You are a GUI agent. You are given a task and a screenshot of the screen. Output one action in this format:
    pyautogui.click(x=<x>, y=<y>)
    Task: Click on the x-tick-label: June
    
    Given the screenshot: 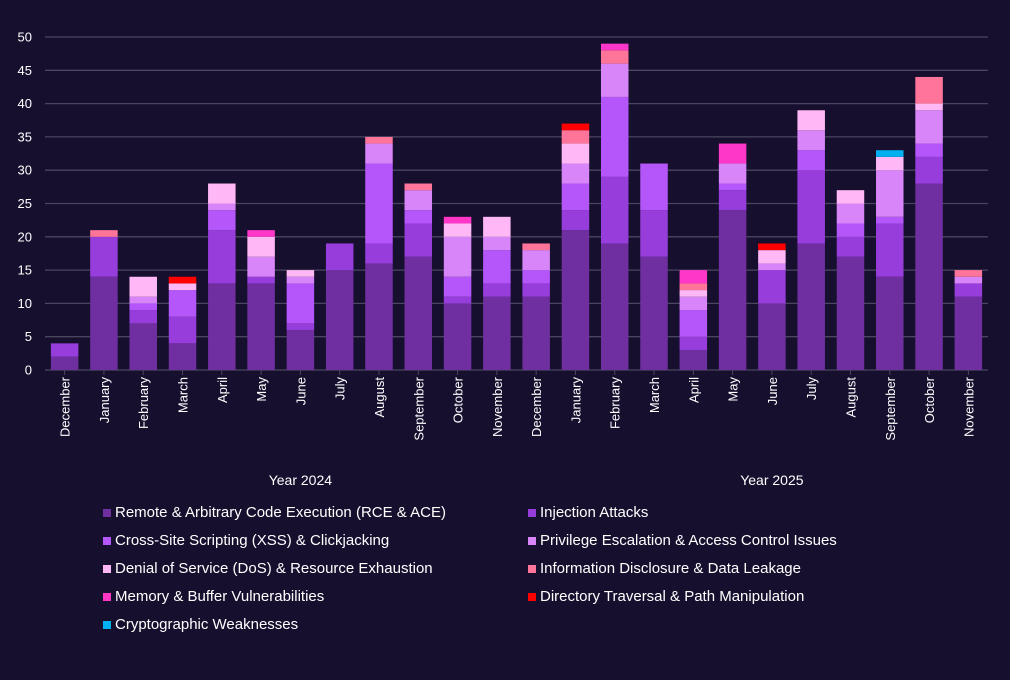 What is the action you would take?
    pyautogui.click(x=300, y=391)
    